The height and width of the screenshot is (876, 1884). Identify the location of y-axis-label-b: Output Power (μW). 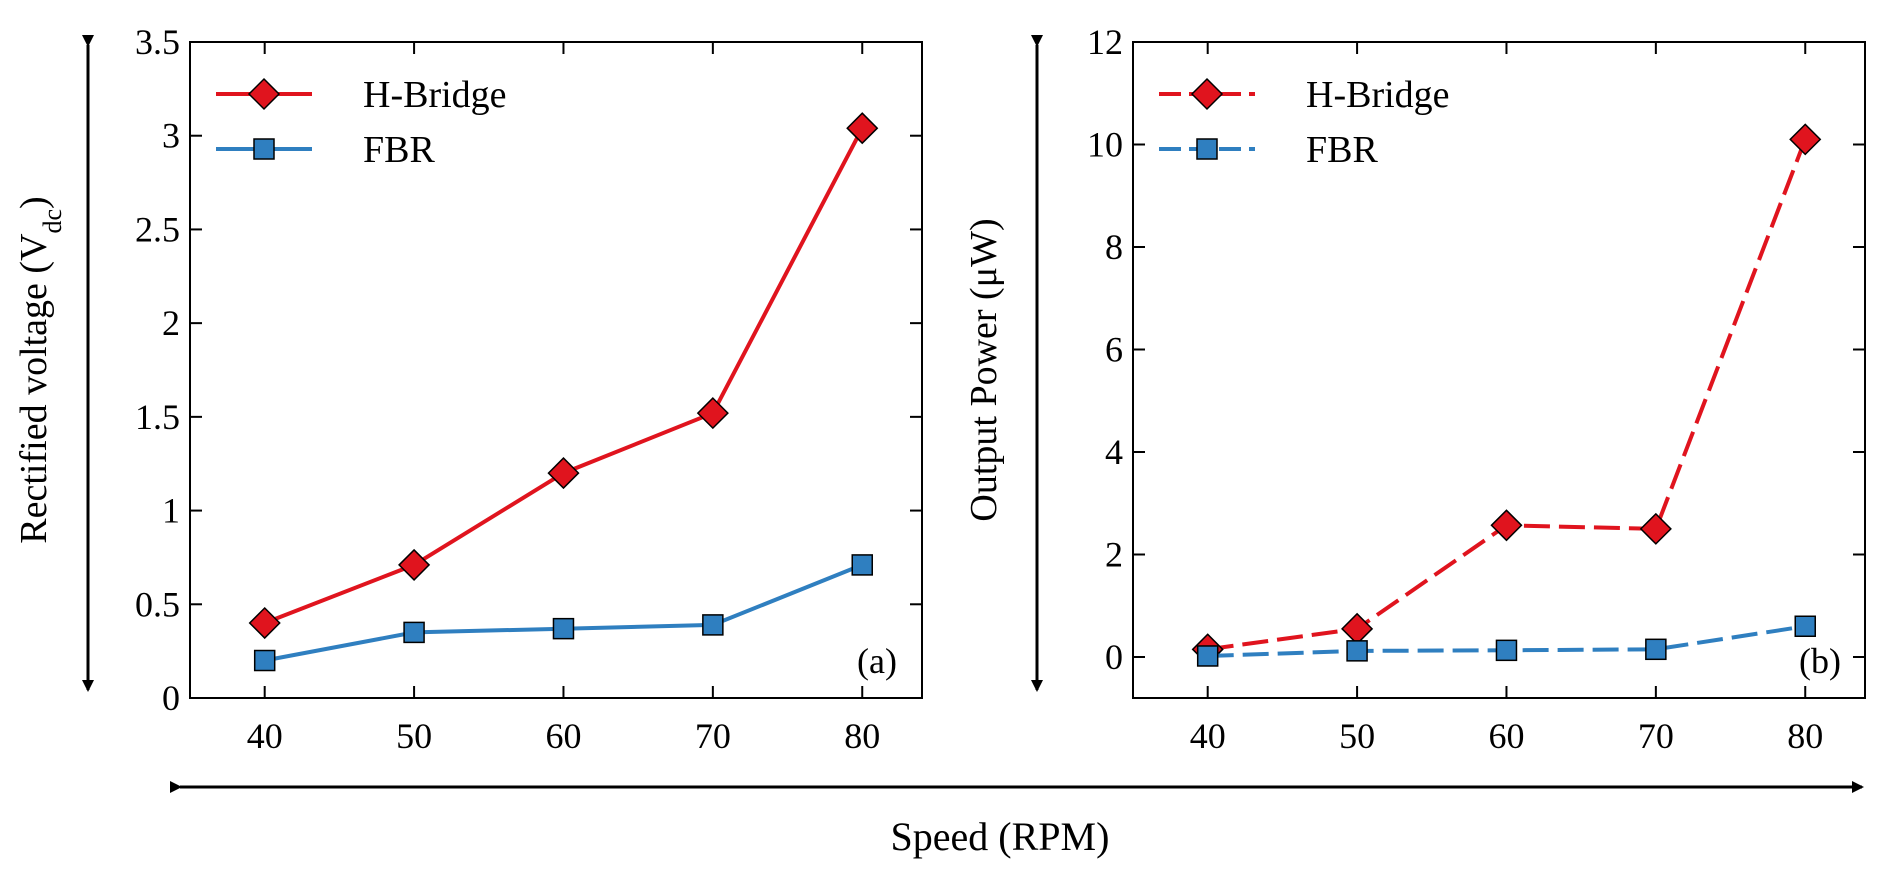
(984, 369).